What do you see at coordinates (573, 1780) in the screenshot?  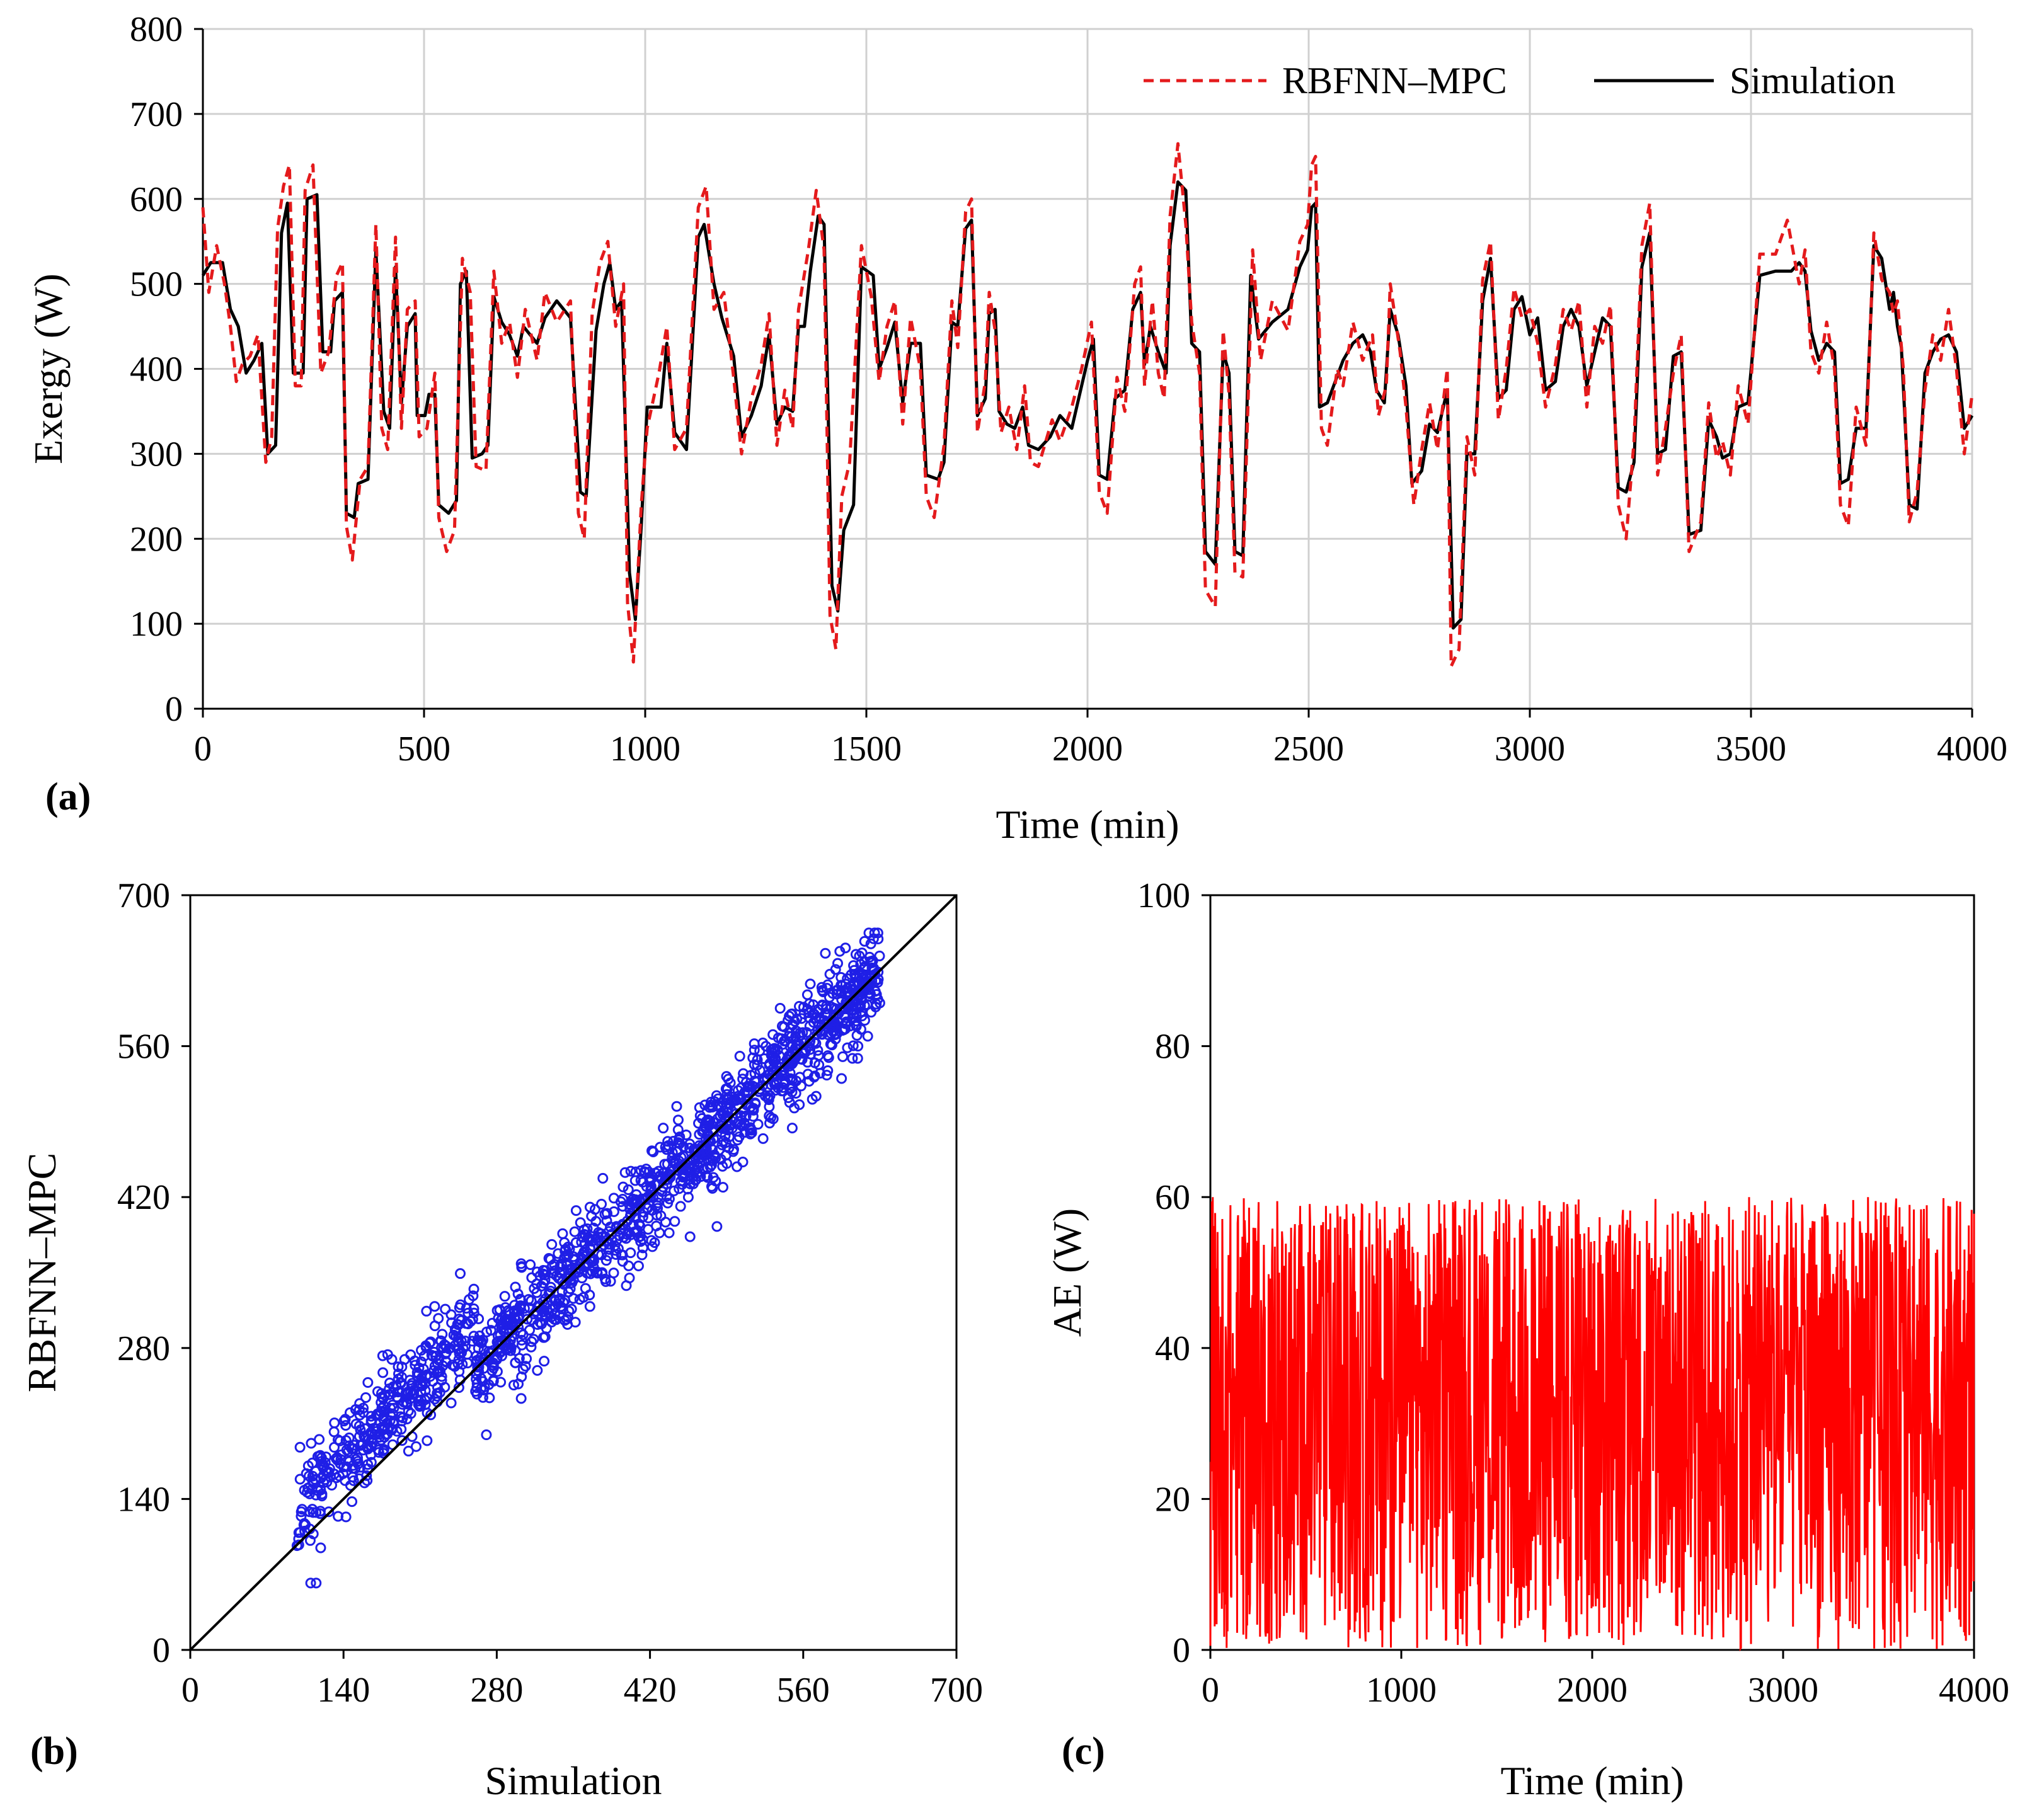 I see `x-axis-title: Simulation` at bounding box center [573, 1780].